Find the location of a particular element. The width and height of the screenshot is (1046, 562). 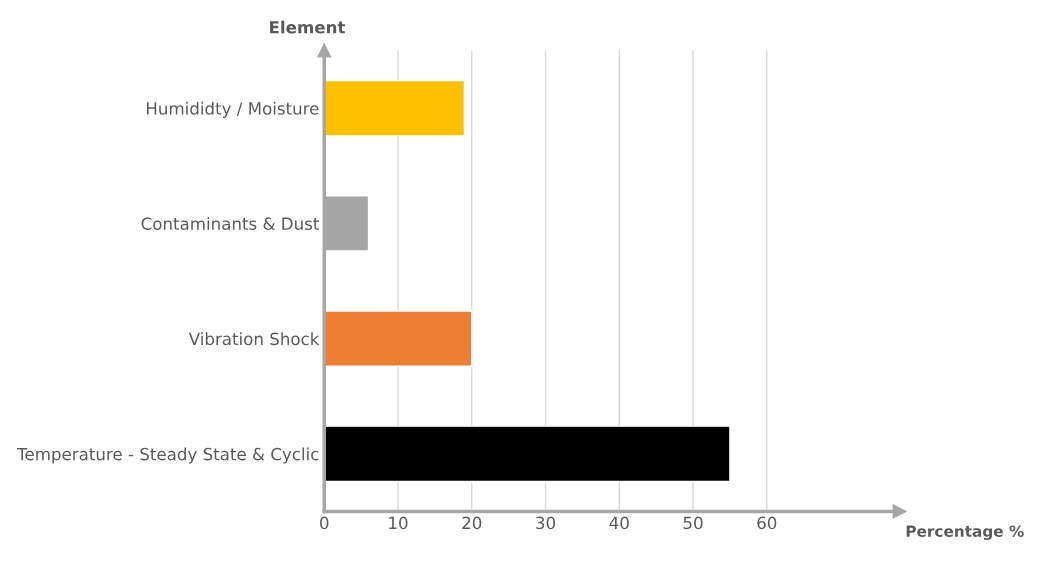

x-tick-label: 0 is located at coordinates (324, 523).